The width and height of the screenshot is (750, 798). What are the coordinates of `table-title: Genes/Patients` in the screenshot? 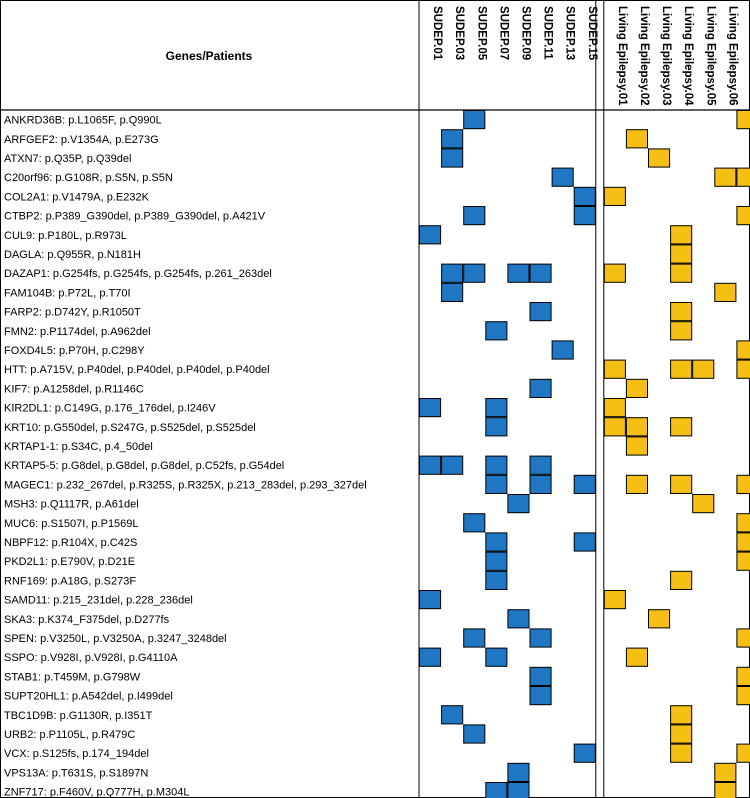 It's located at (209, 56).